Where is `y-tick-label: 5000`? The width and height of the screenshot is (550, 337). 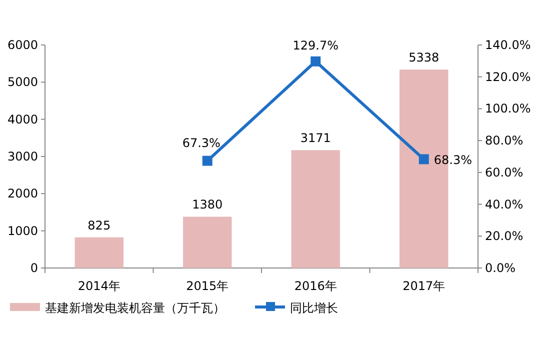 y-tick-label: 5000 is located at coordinates (22, 82).